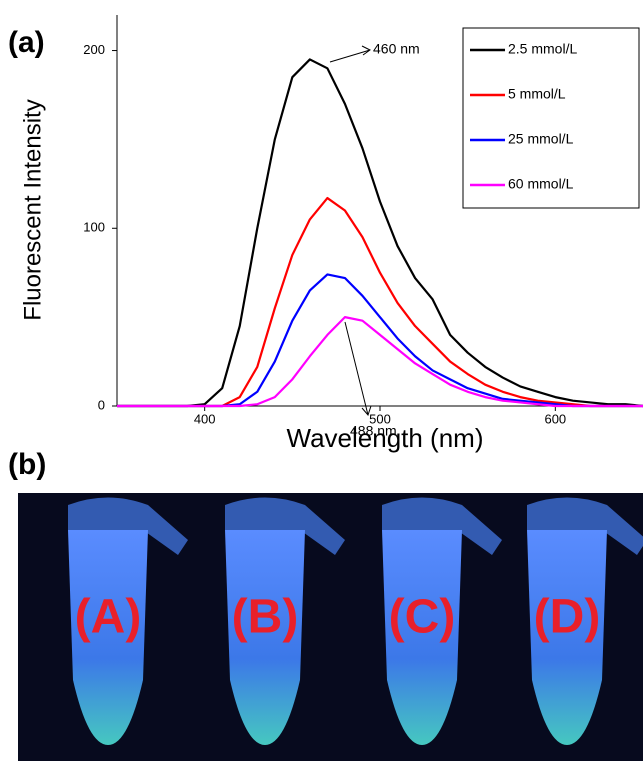 The image size is (643, 761). I want to click on panel-label: (b), so click(27, 464).